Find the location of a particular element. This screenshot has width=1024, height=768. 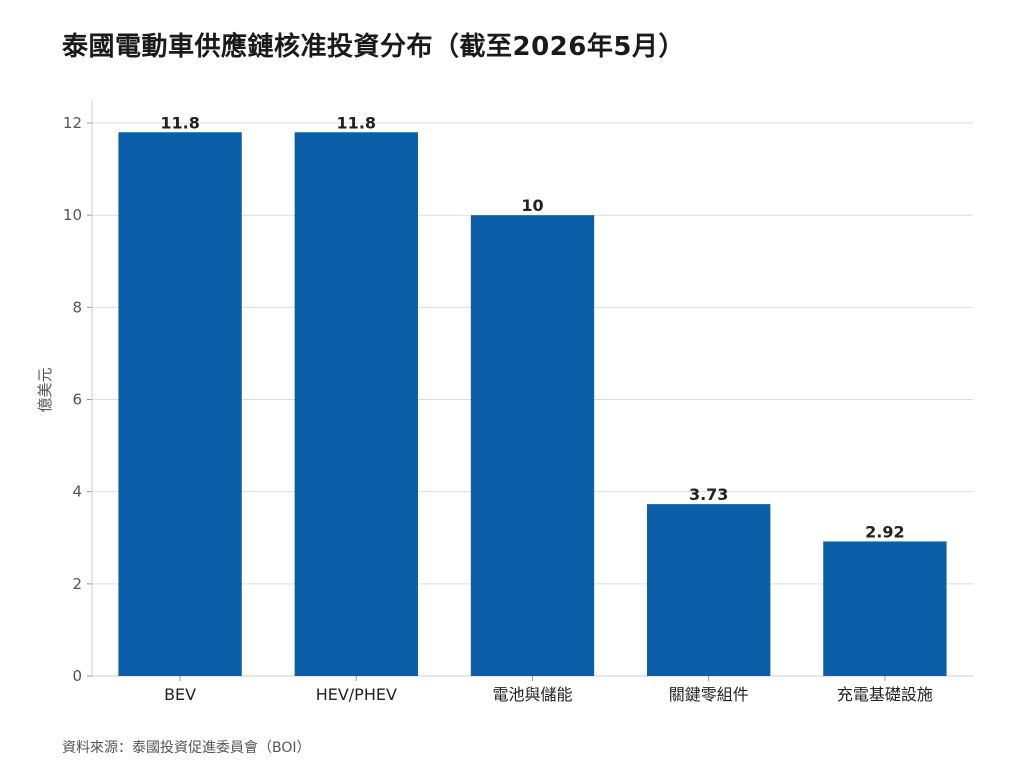

y-axis-title: 億美元 is located at coordinates (45, 389).